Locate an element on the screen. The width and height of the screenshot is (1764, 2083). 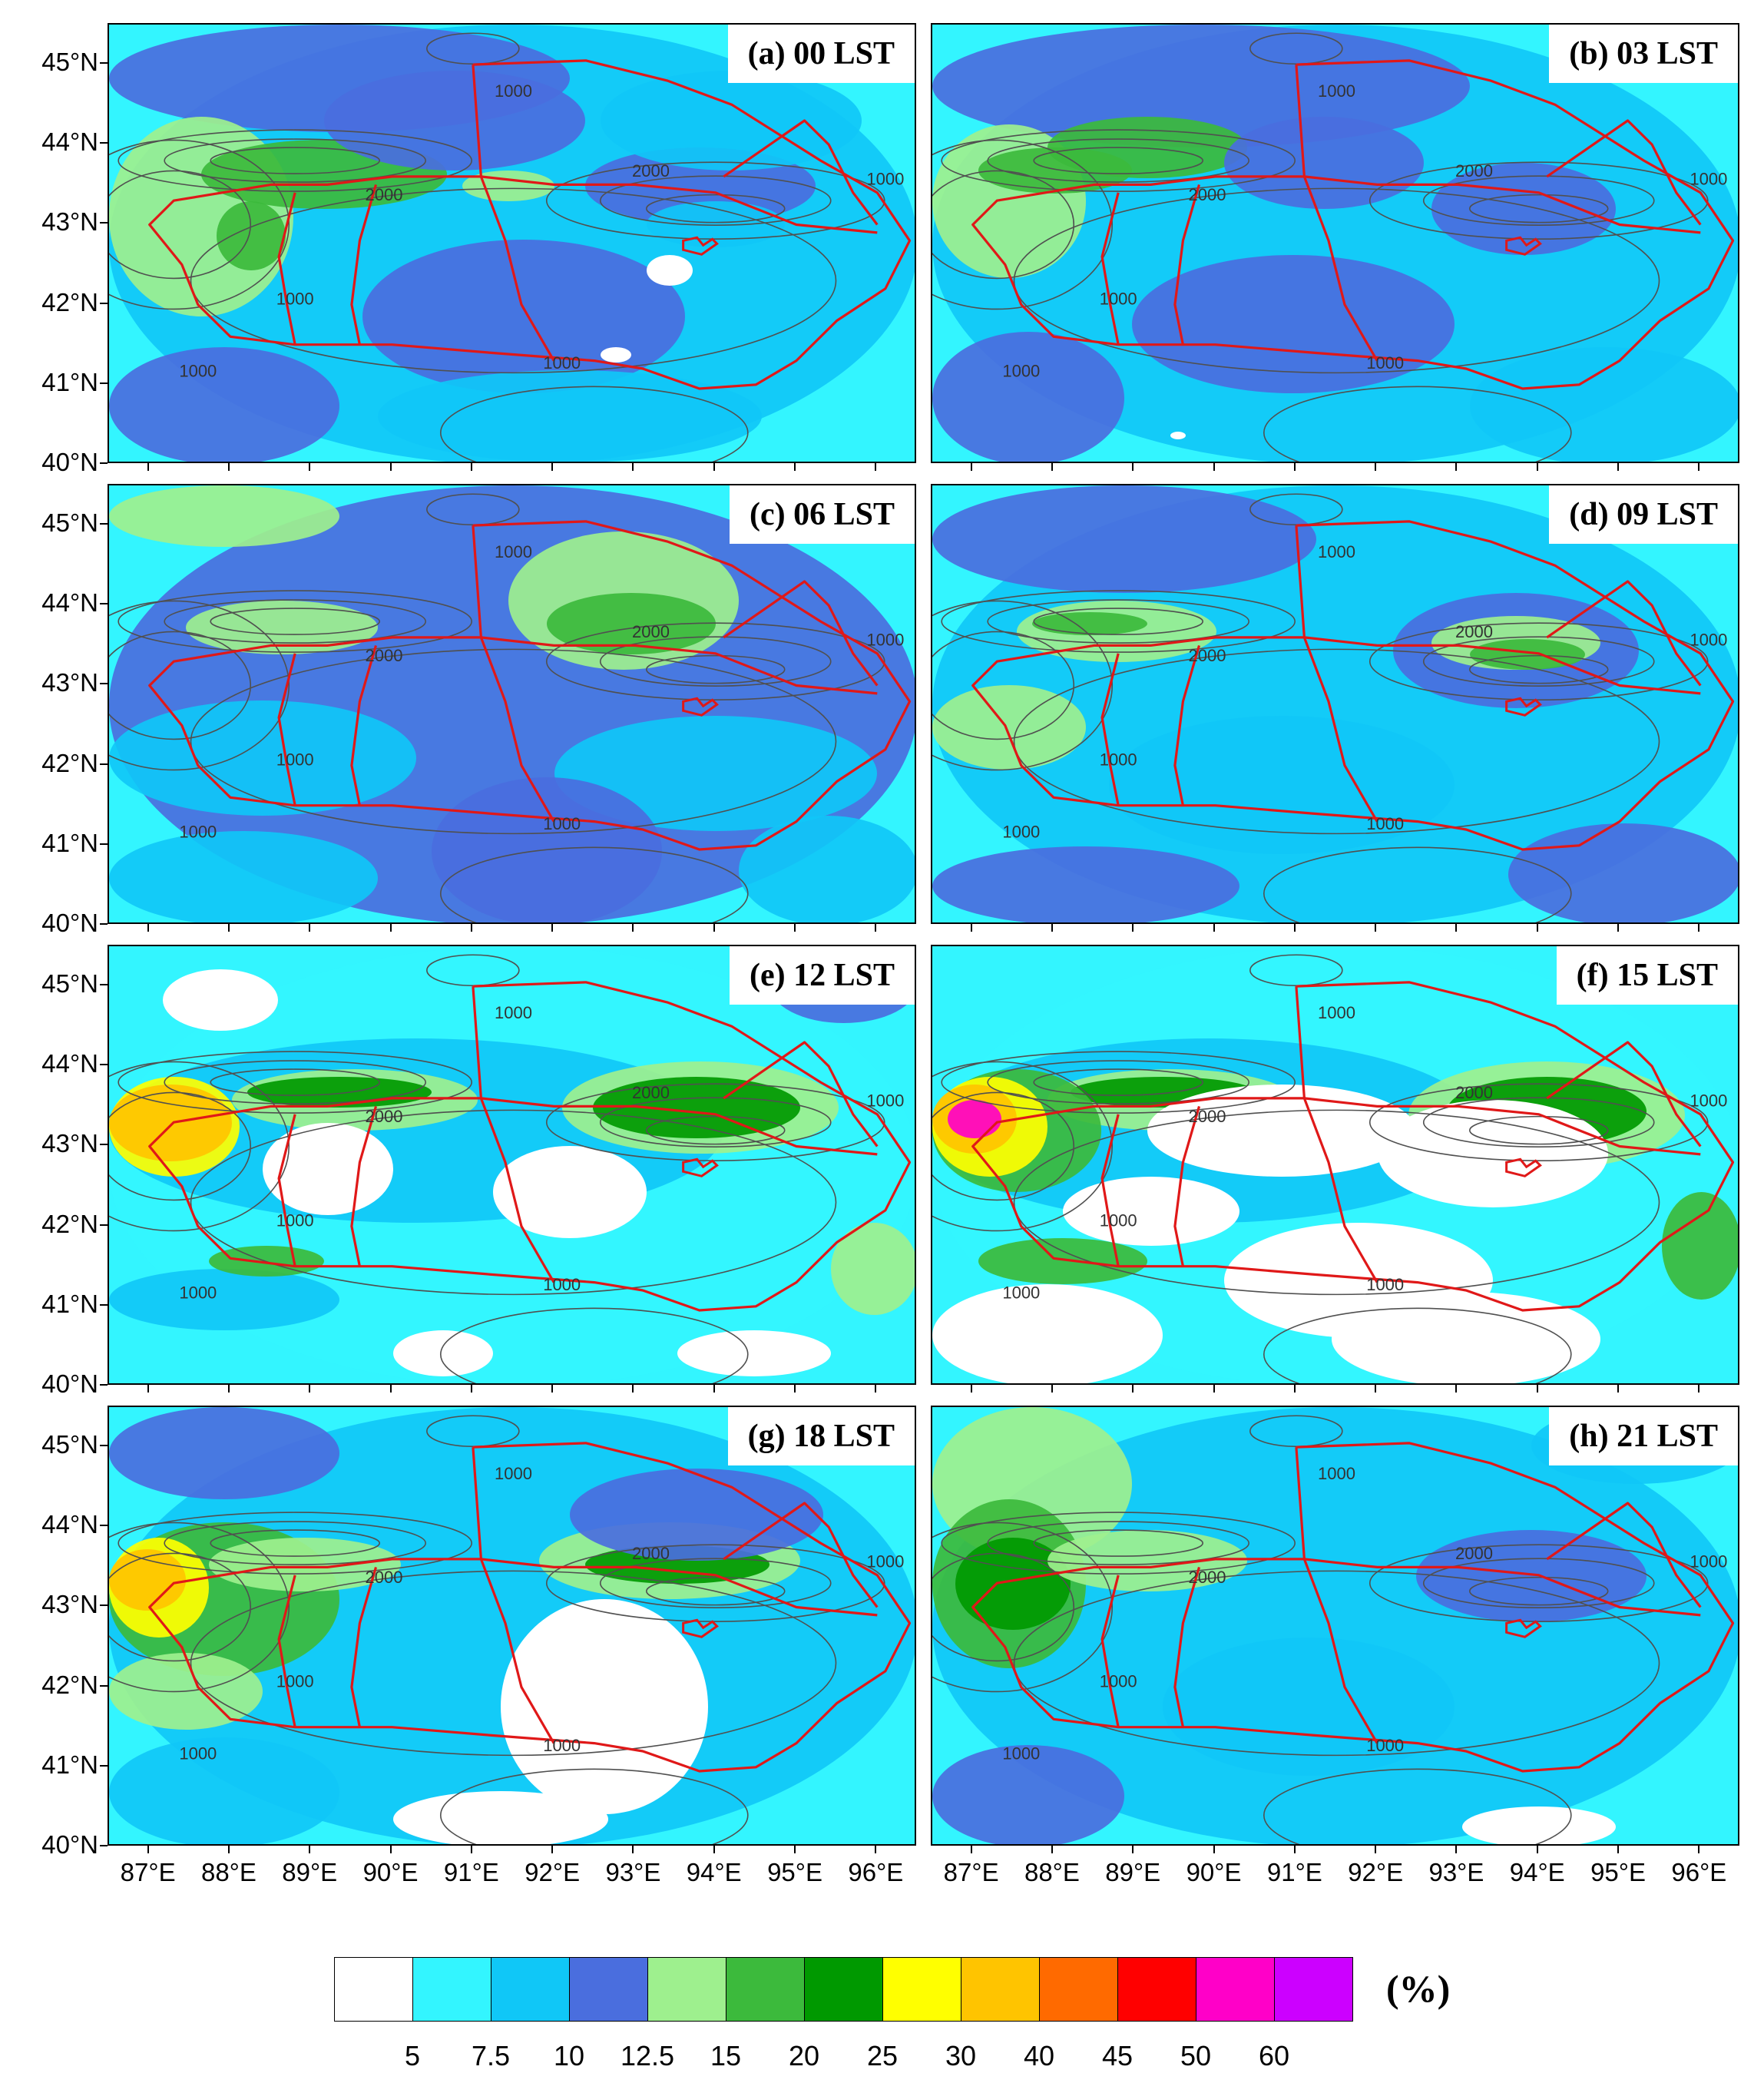
lat-tick-label: 40°N is located at coordinates (69, 462).